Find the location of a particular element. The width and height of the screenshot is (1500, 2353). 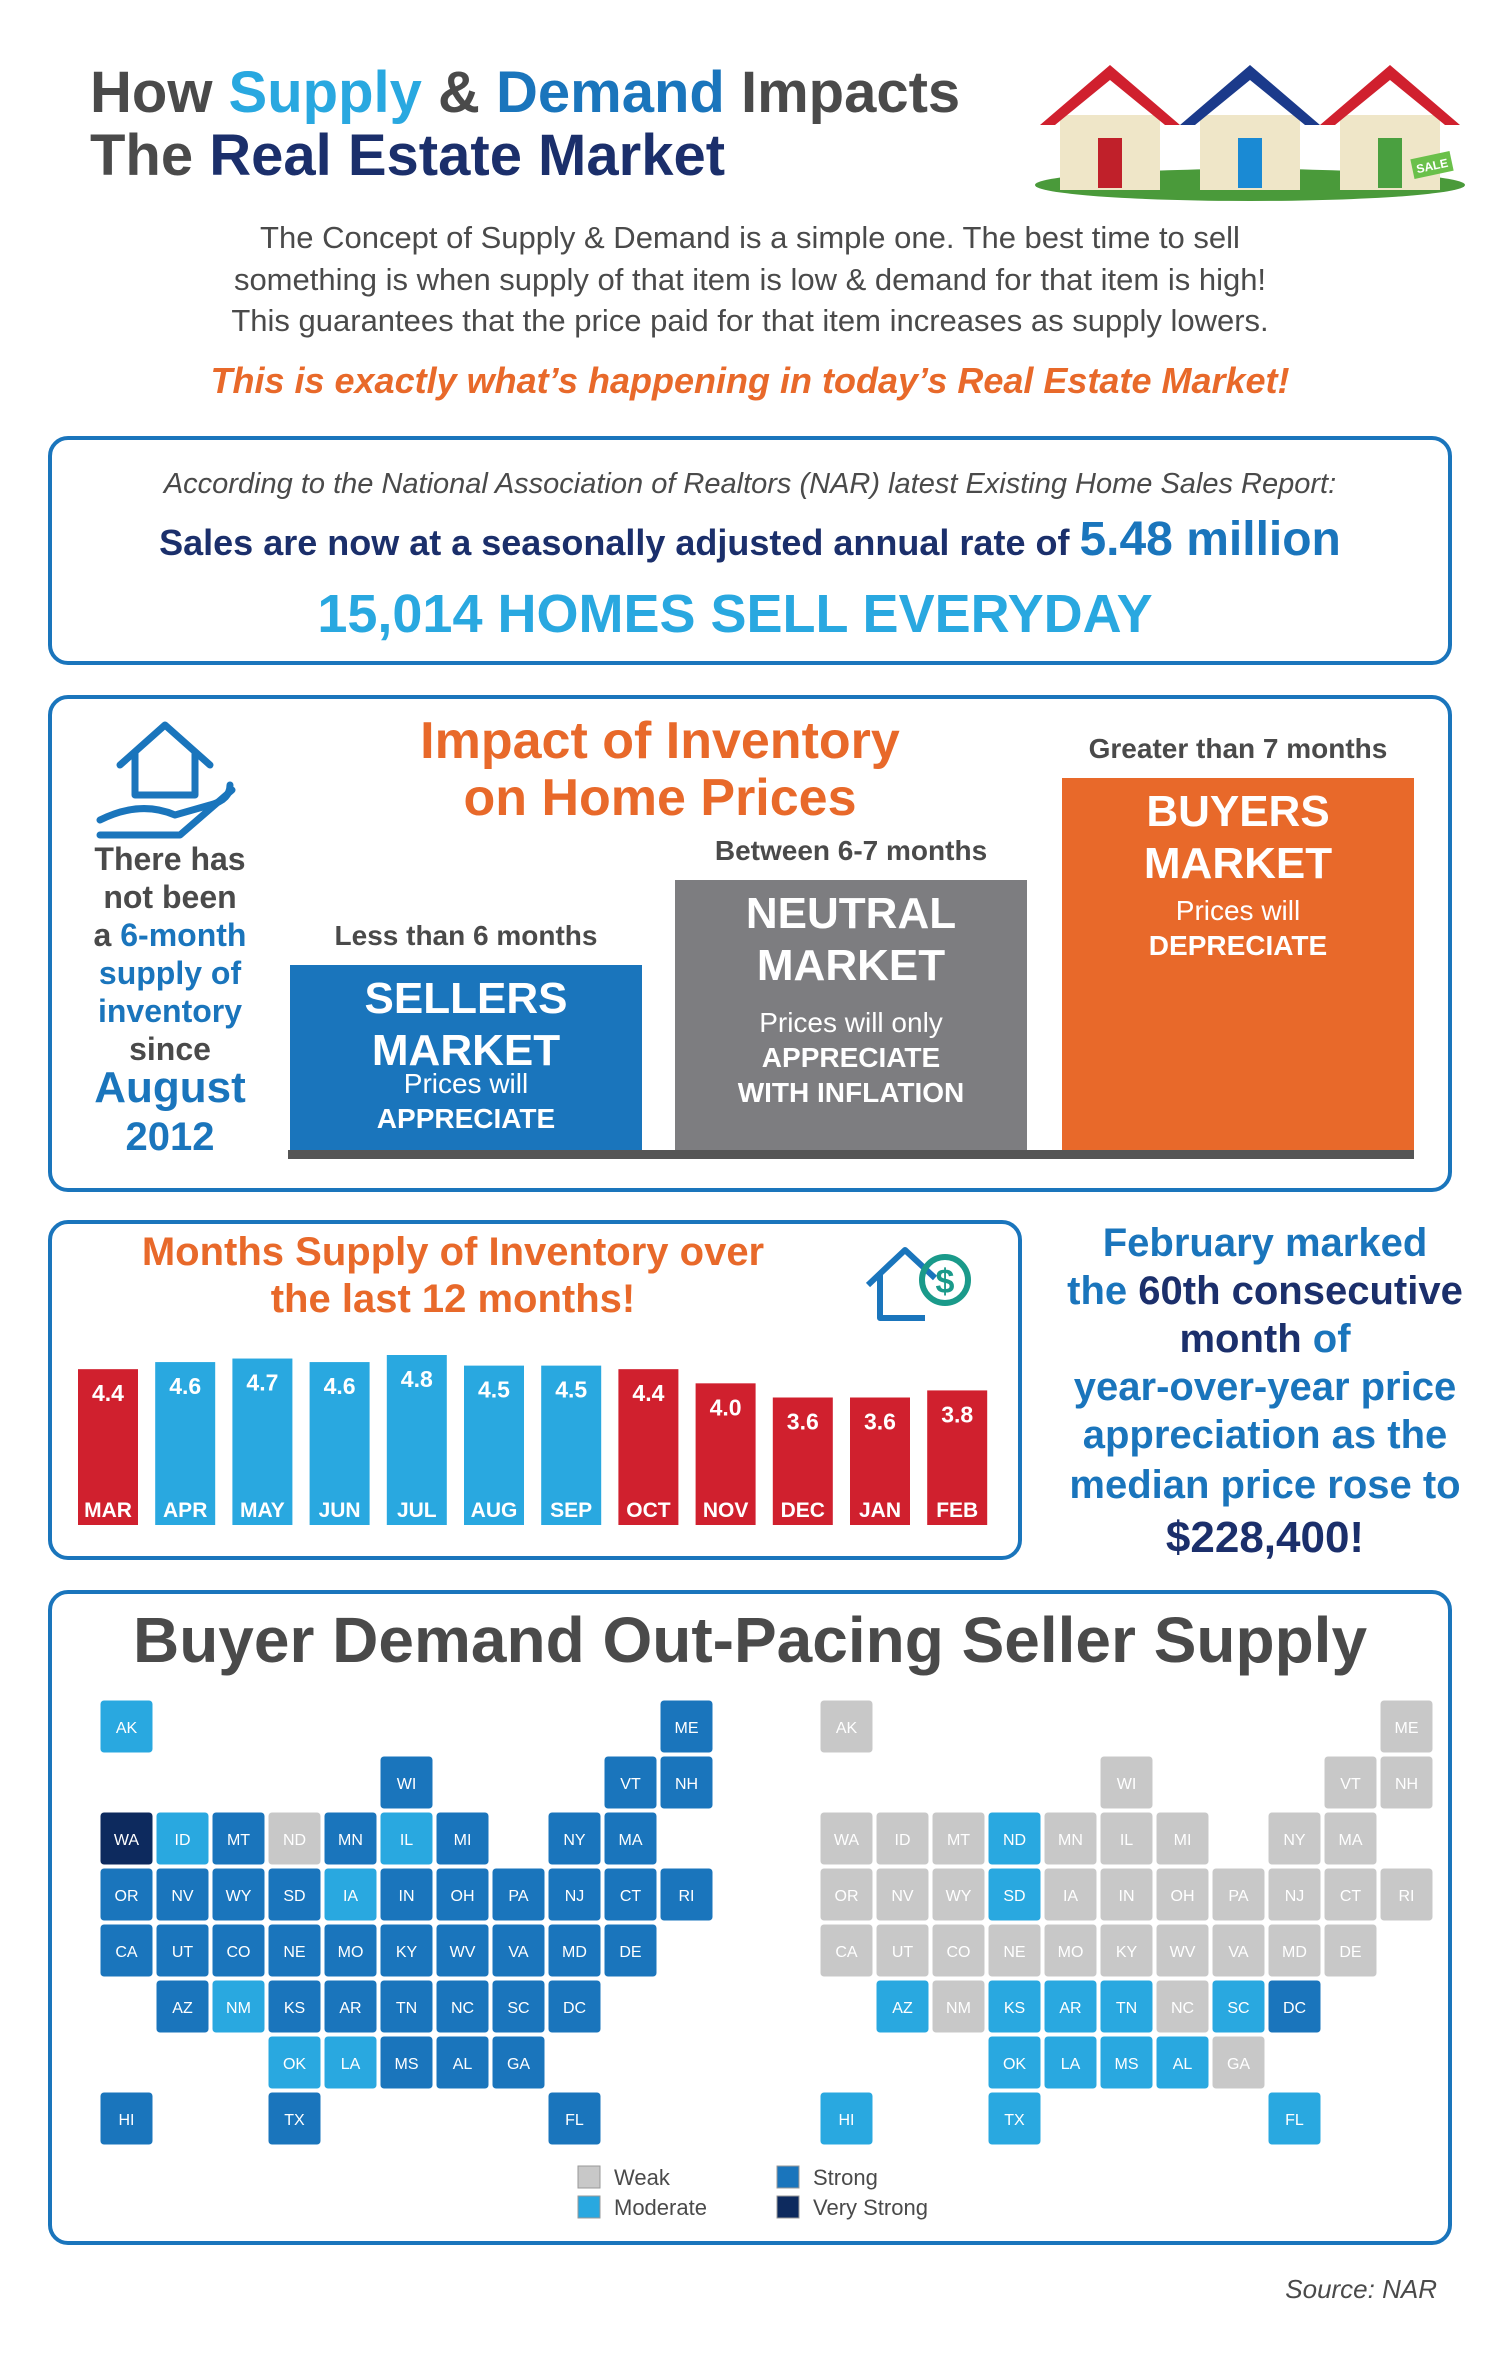

state-label: IN is located at coordinates (407, 1896).